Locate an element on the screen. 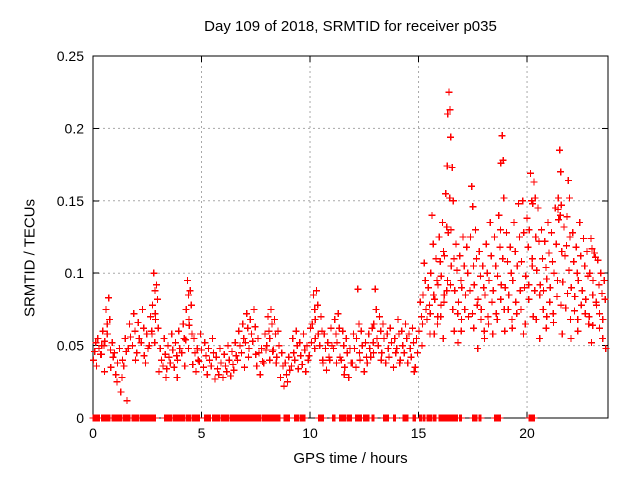  x-tick-label: 0 is located at coordinates (93, 433).